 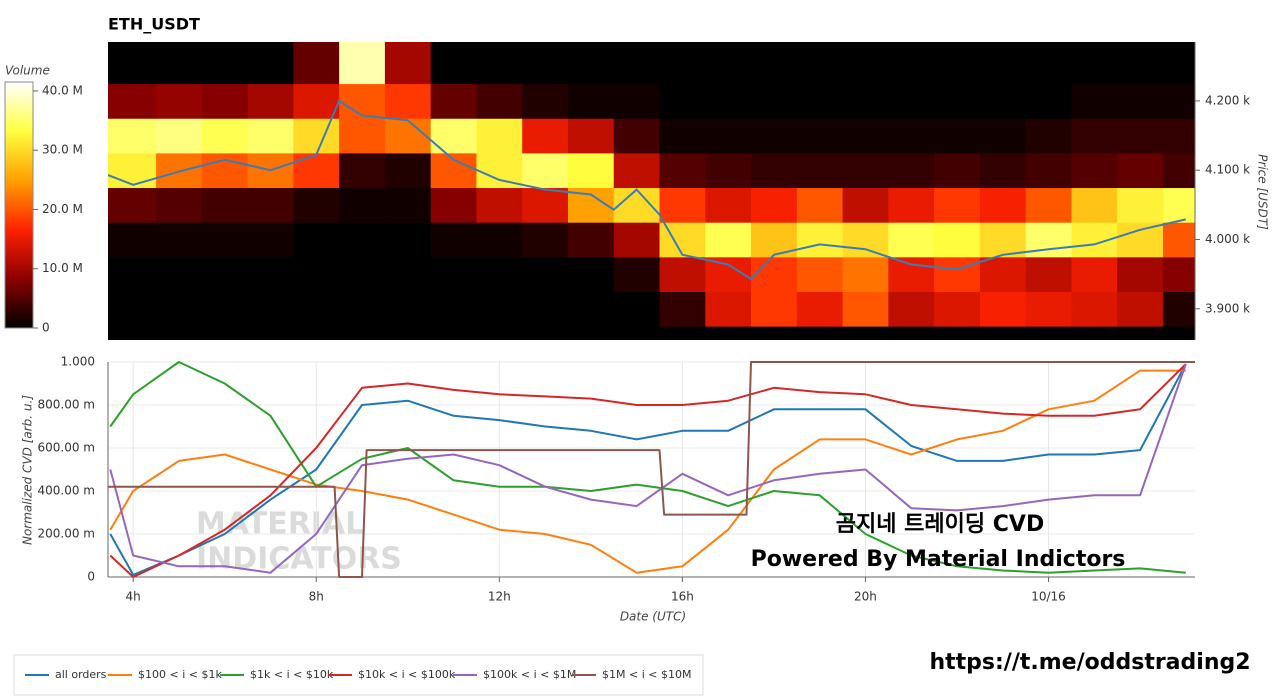 I want to click on caption: 곰지네 트레이딩 CVD, so click(x=940, y=524).